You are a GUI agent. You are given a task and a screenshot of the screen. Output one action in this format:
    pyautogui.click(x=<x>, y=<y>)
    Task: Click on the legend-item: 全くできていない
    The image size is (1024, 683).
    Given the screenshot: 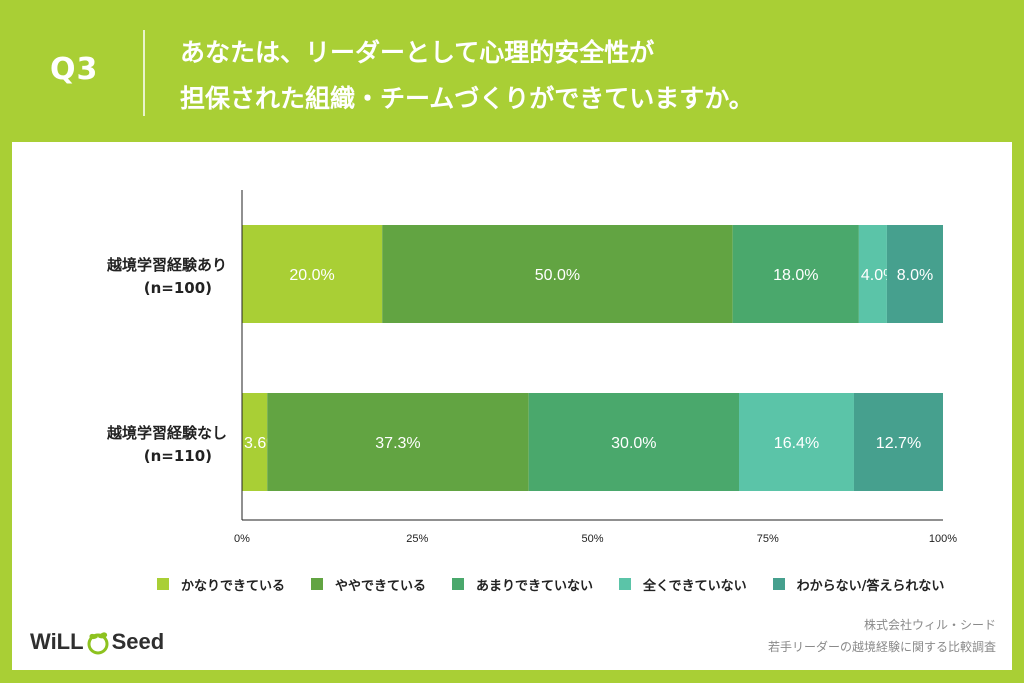 What is the action you would take?
    pyautogui.click(x=683, y=584)
    